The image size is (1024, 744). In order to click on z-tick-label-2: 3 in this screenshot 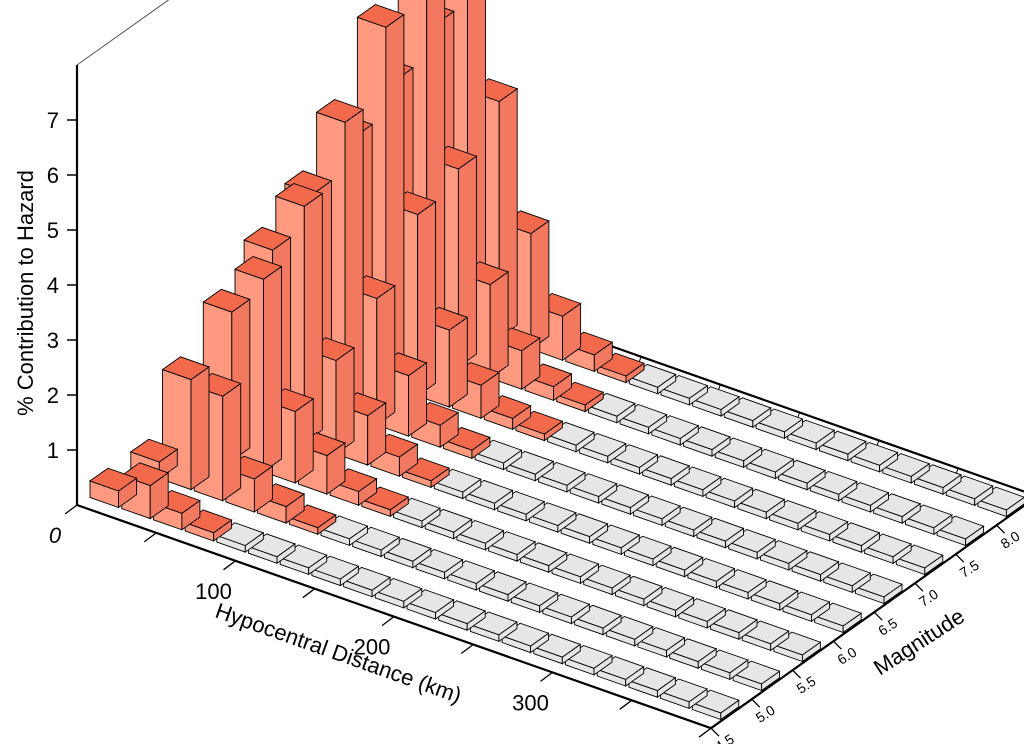, I will do `click(53, 340)`.